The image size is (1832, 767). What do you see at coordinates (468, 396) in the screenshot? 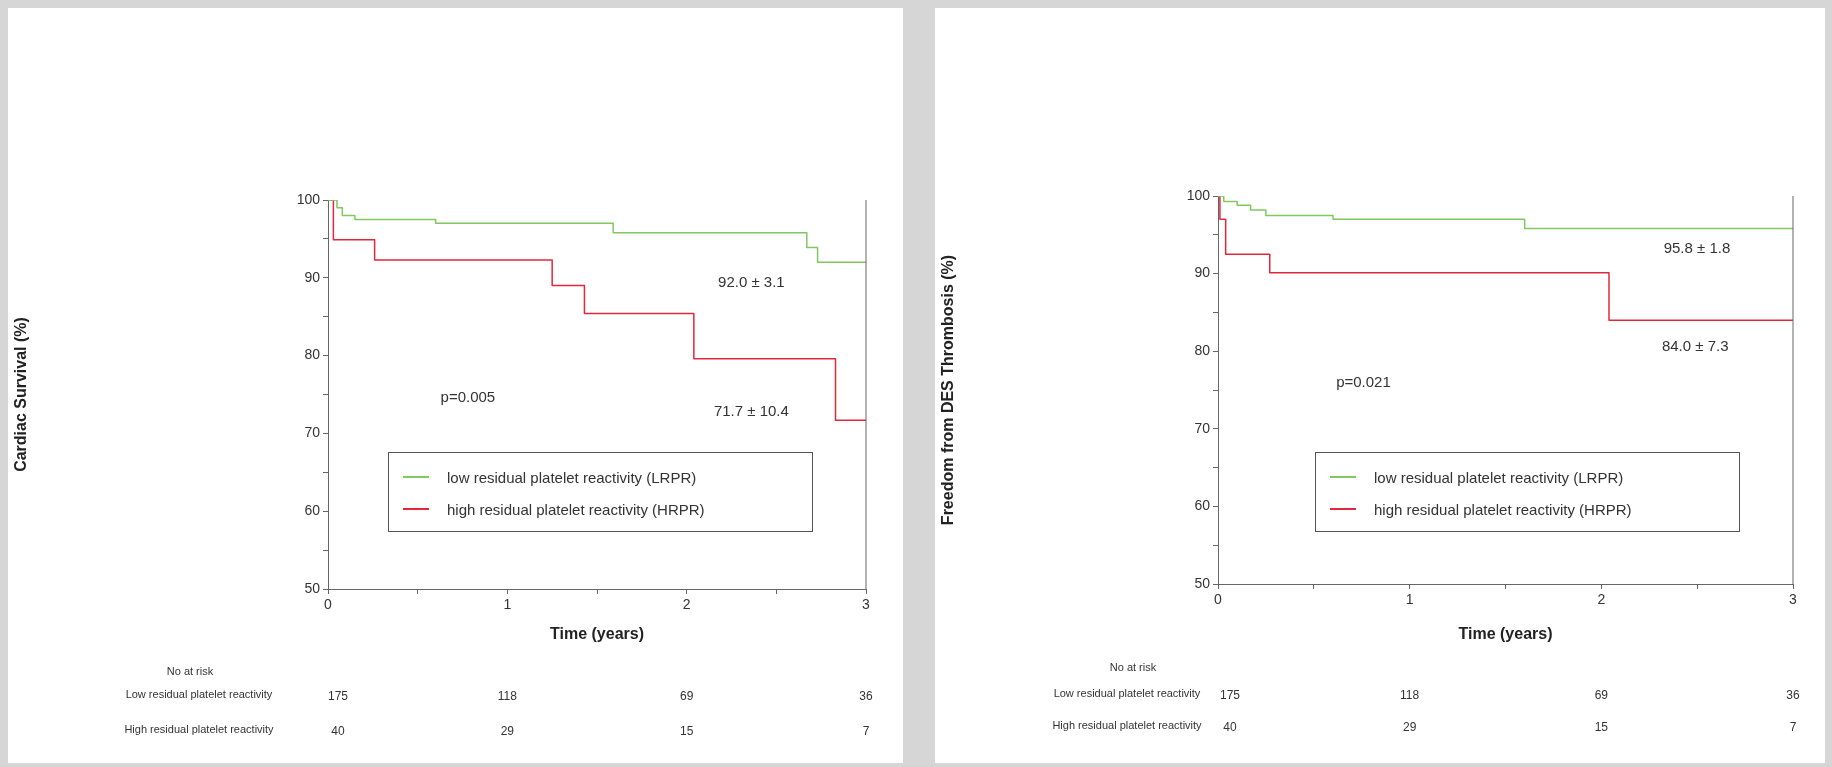
I see `annotation: p=0.005` at bounding box center [468, 396].